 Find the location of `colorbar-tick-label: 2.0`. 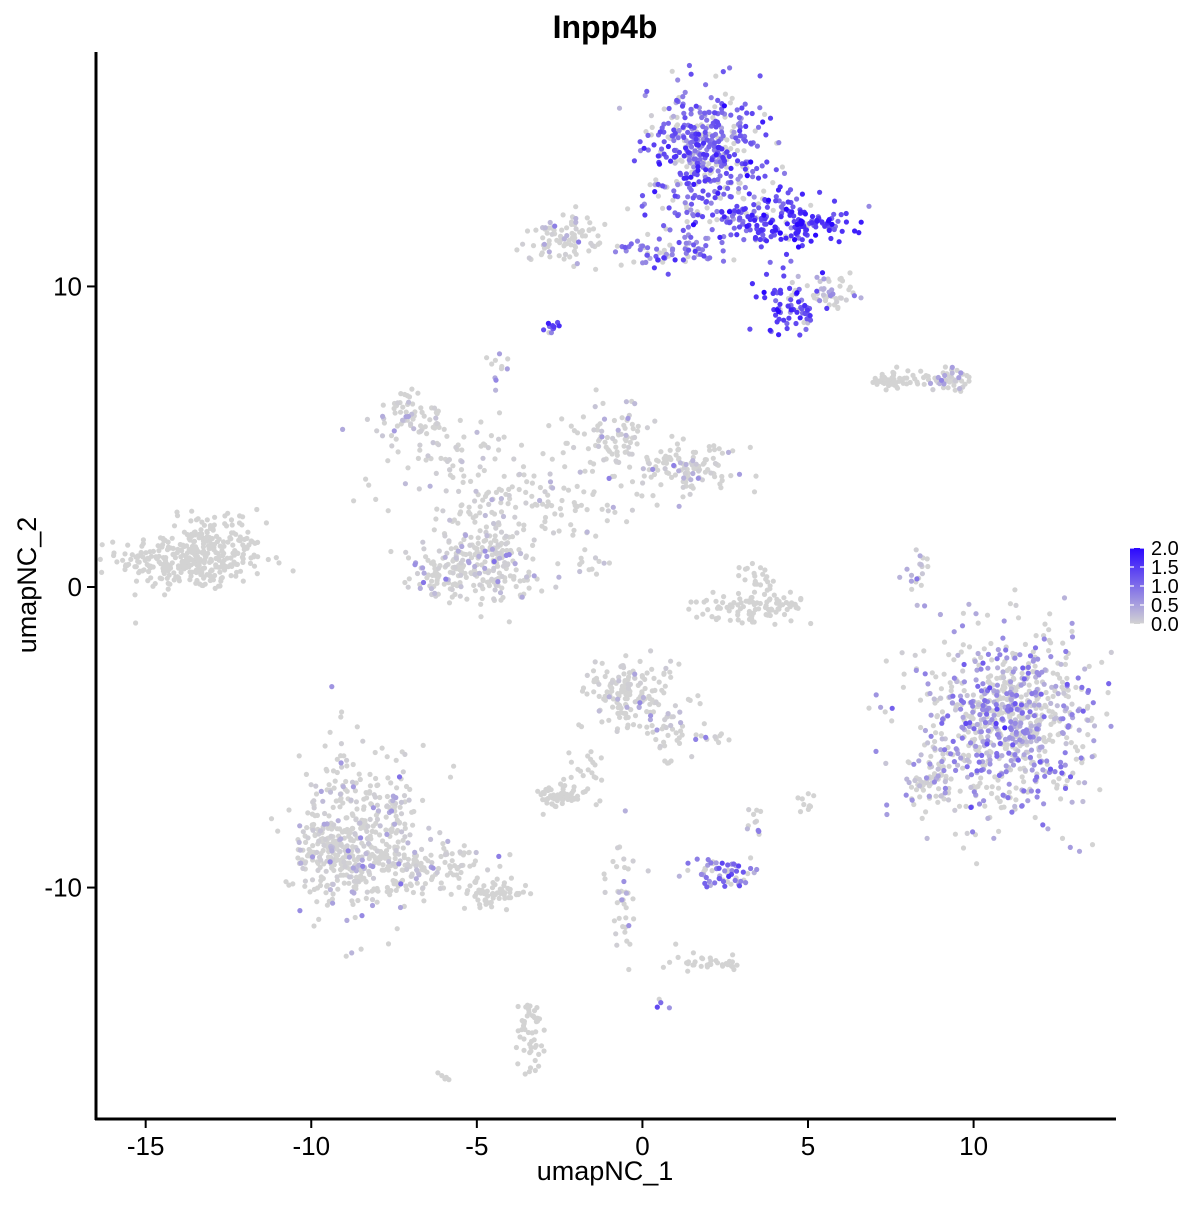

colorbar-tick-label: 2.0 is located at coordinates (1165, 549).